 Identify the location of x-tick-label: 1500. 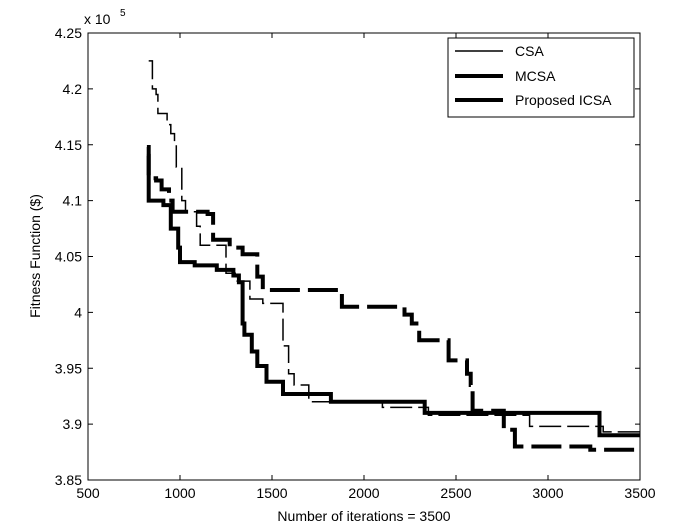
(271, 493).